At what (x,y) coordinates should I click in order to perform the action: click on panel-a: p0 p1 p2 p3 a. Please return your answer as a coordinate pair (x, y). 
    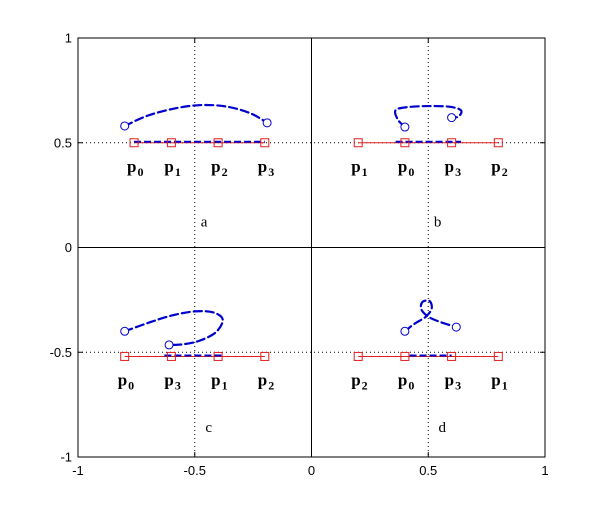
    Looking at the image, I should click on (197, 167).